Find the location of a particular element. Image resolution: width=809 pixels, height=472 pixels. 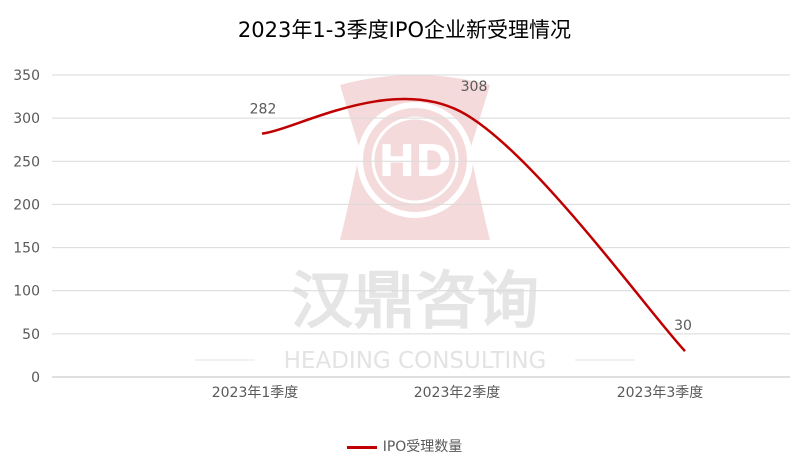

watermark-logo-text: 汉鼎咨询 is located at coordinates (415, 300).